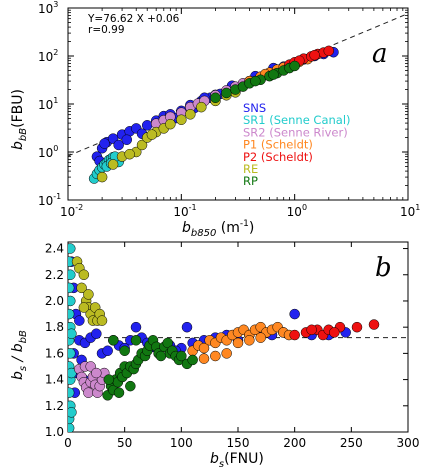 The height and width of the screenshot is (472, 425). Describe the element at coordinates (203, 233) in the screenshot. I see `panel-a-x-label-sub: b850` at that location.